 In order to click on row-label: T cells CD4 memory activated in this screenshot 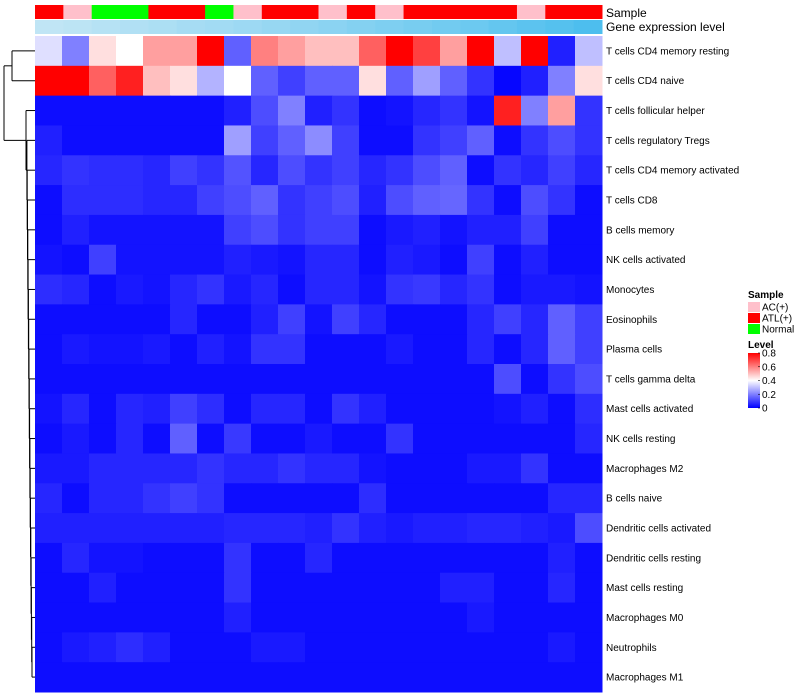, I will do `click(672, 171)`.